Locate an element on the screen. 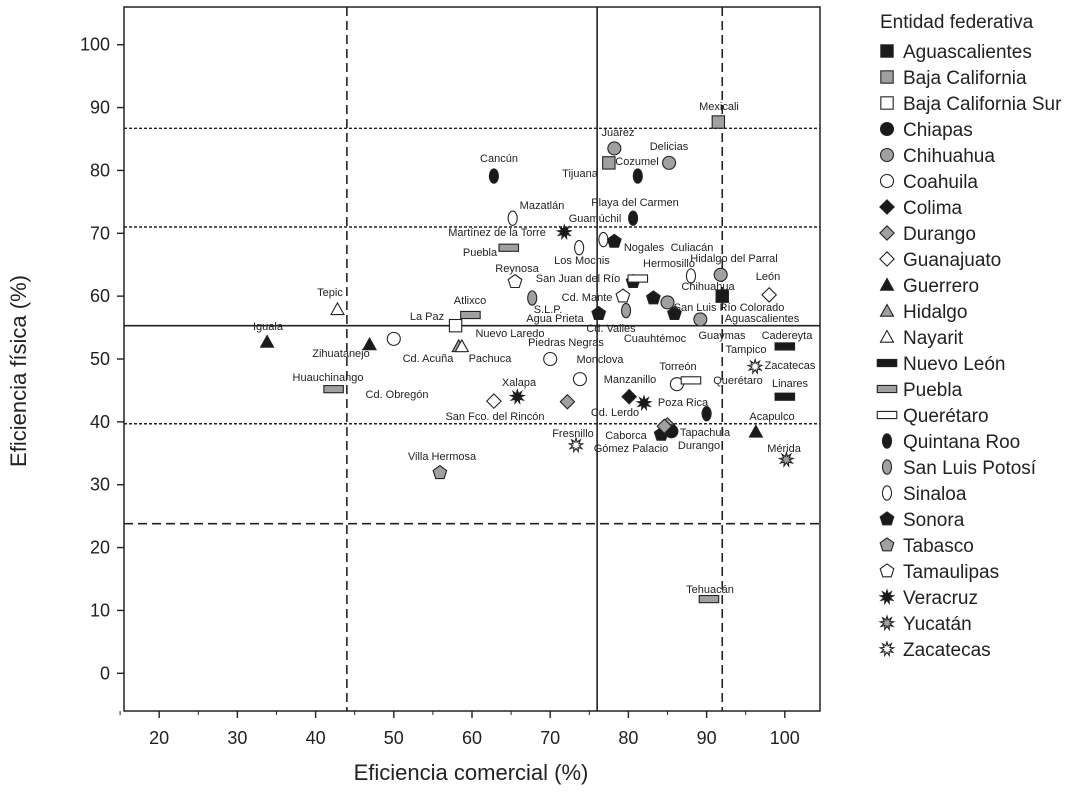 The image size is (1088, 793). y-tick-label: 10 is located at coordinates (100, 610).